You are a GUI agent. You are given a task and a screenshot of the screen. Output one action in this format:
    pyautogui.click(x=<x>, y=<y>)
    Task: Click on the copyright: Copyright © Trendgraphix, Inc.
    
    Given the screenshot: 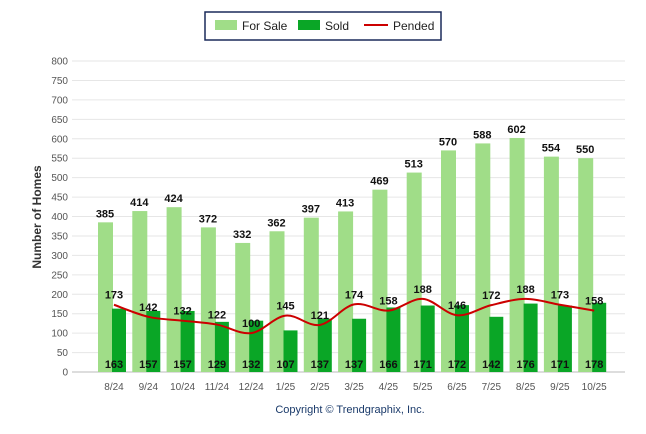 What is the action you would take?
    pyautogui.click(x=349, y=410)
    